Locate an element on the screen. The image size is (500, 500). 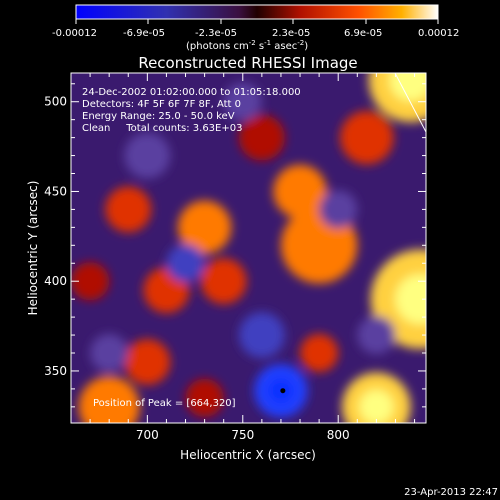
y-tick-label: 500 is located at coordinates (55, 102).